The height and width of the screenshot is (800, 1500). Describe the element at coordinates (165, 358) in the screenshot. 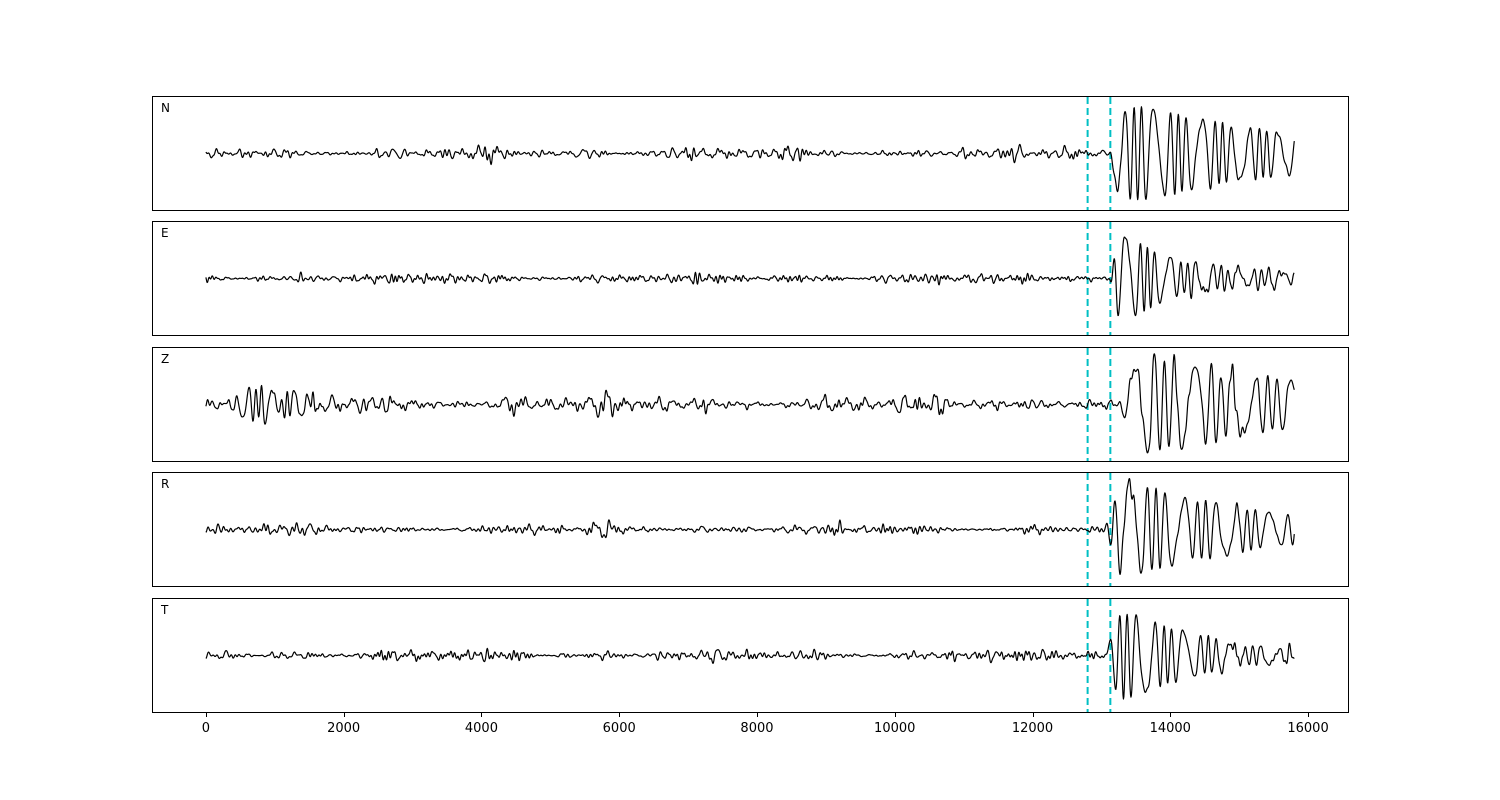

I see `panel-label: Z` at that location.